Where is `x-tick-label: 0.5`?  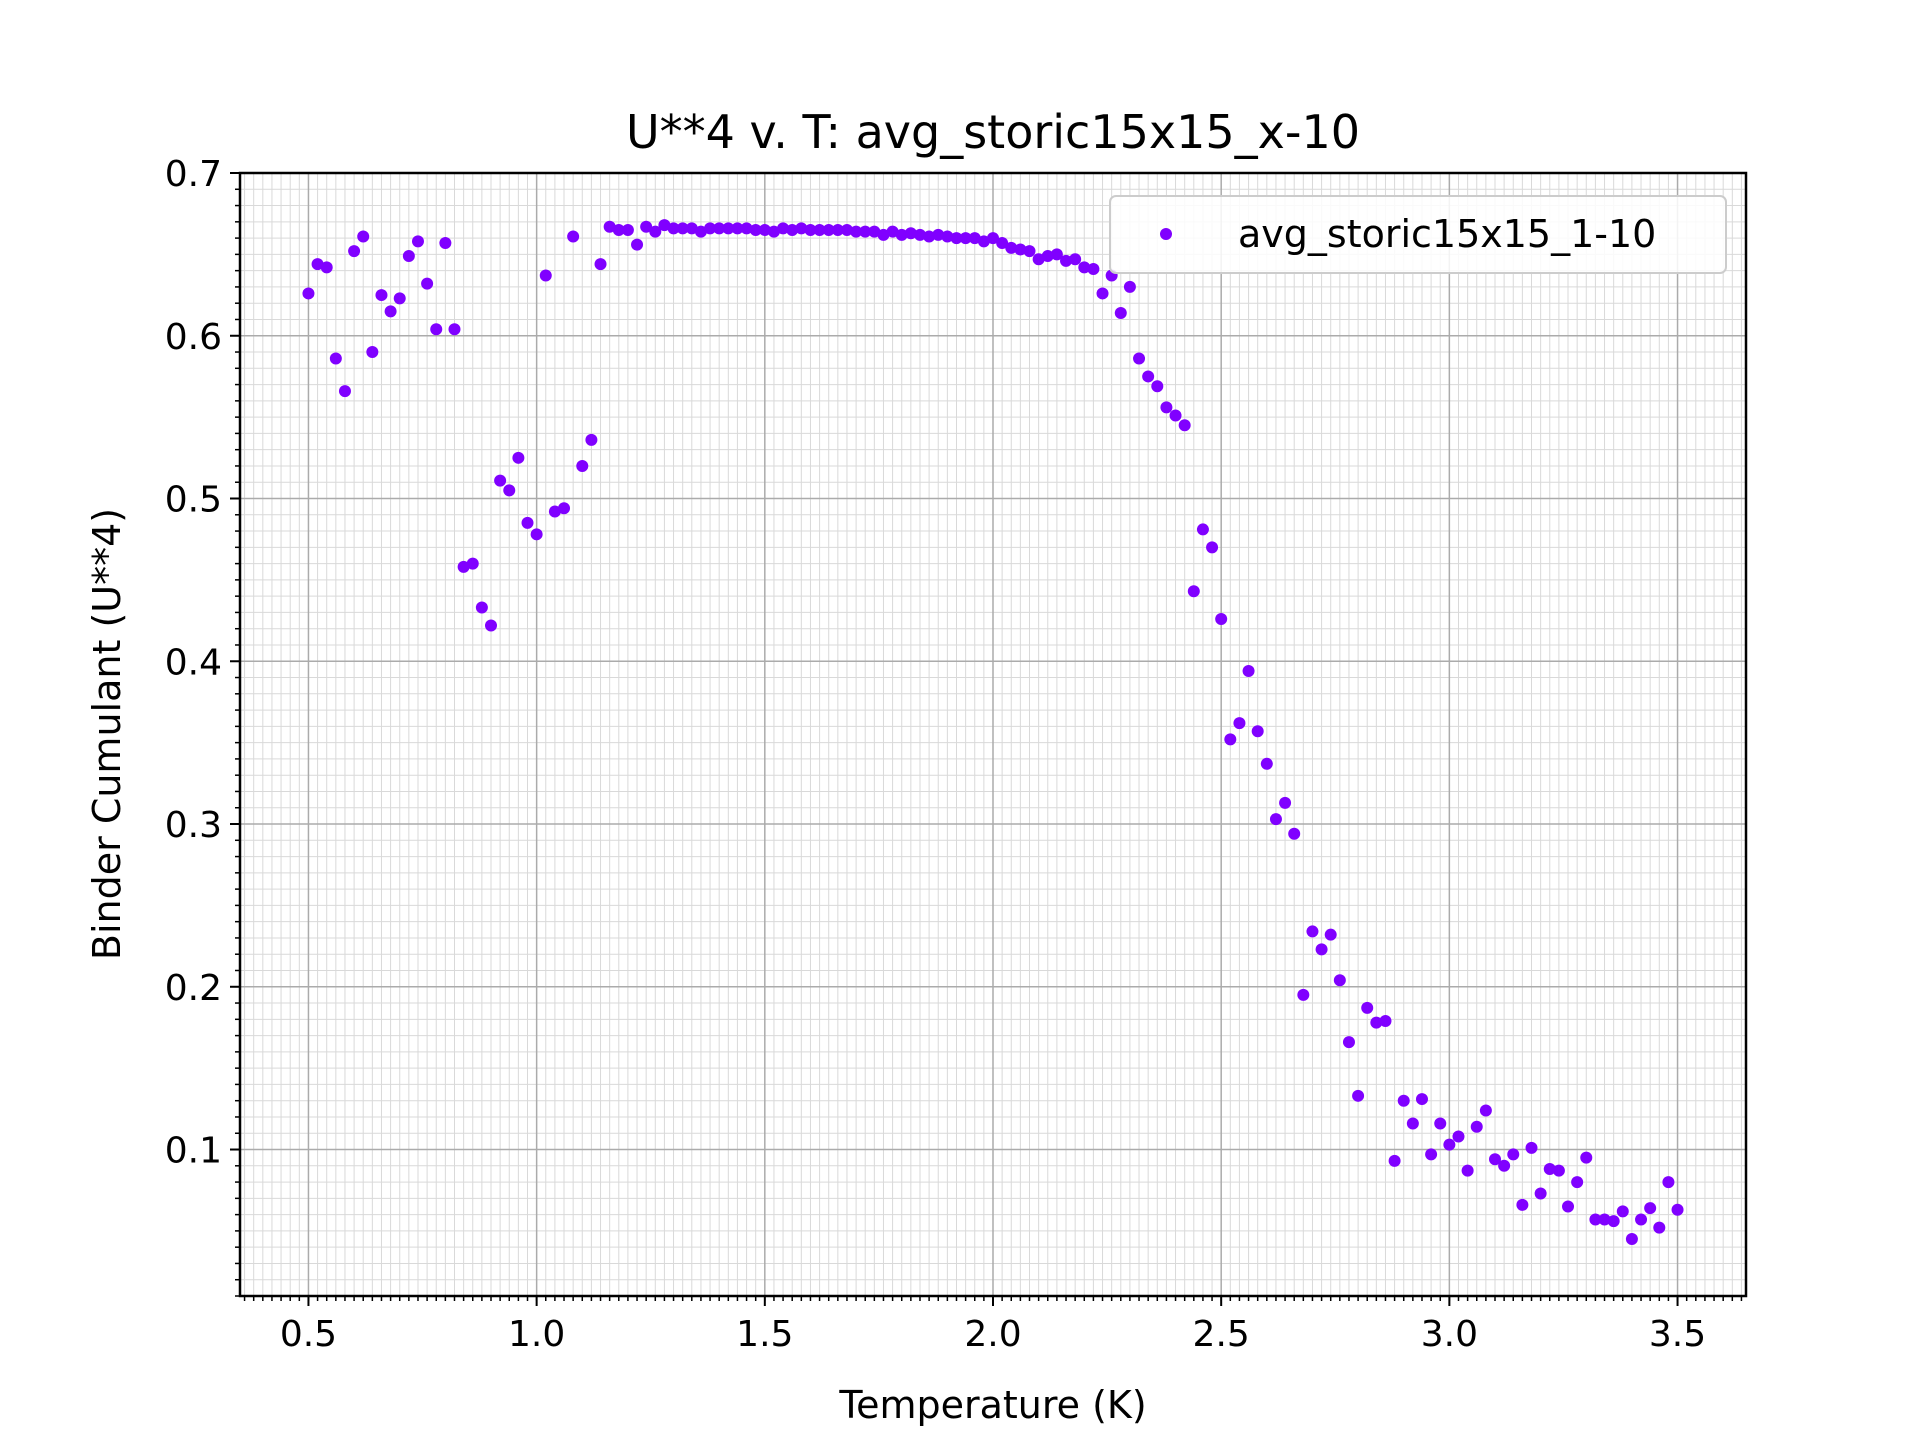 x-tick-label: 0.5 is located at coordinates (308, 1334).